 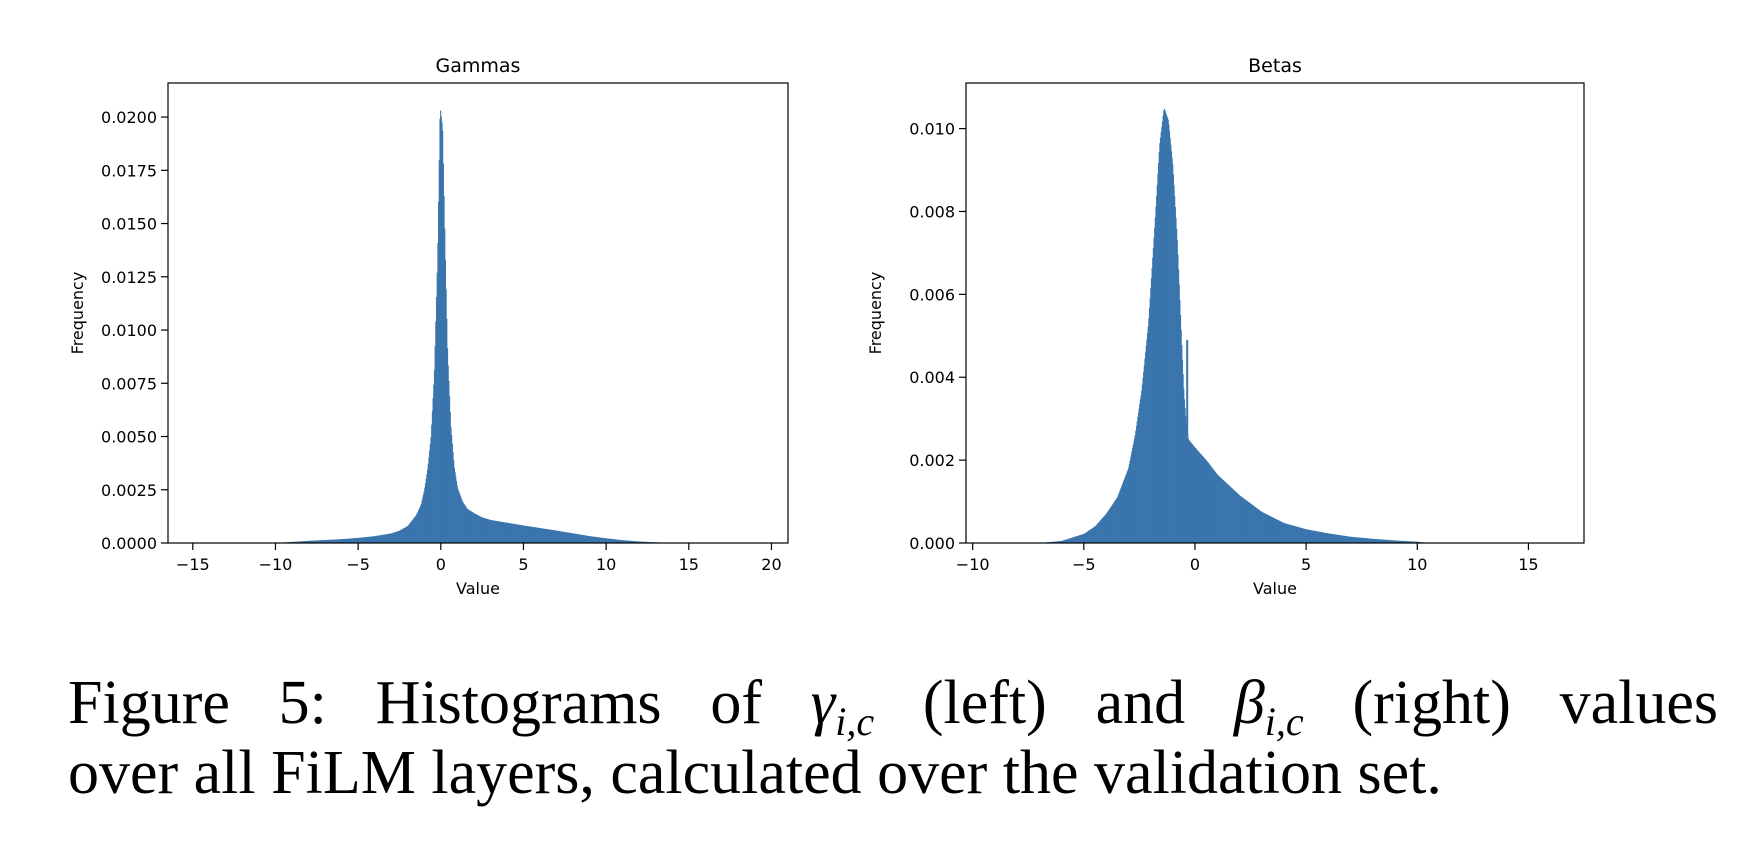 I want to click on x-tick-label: 5, so click(x=1306, y=564).